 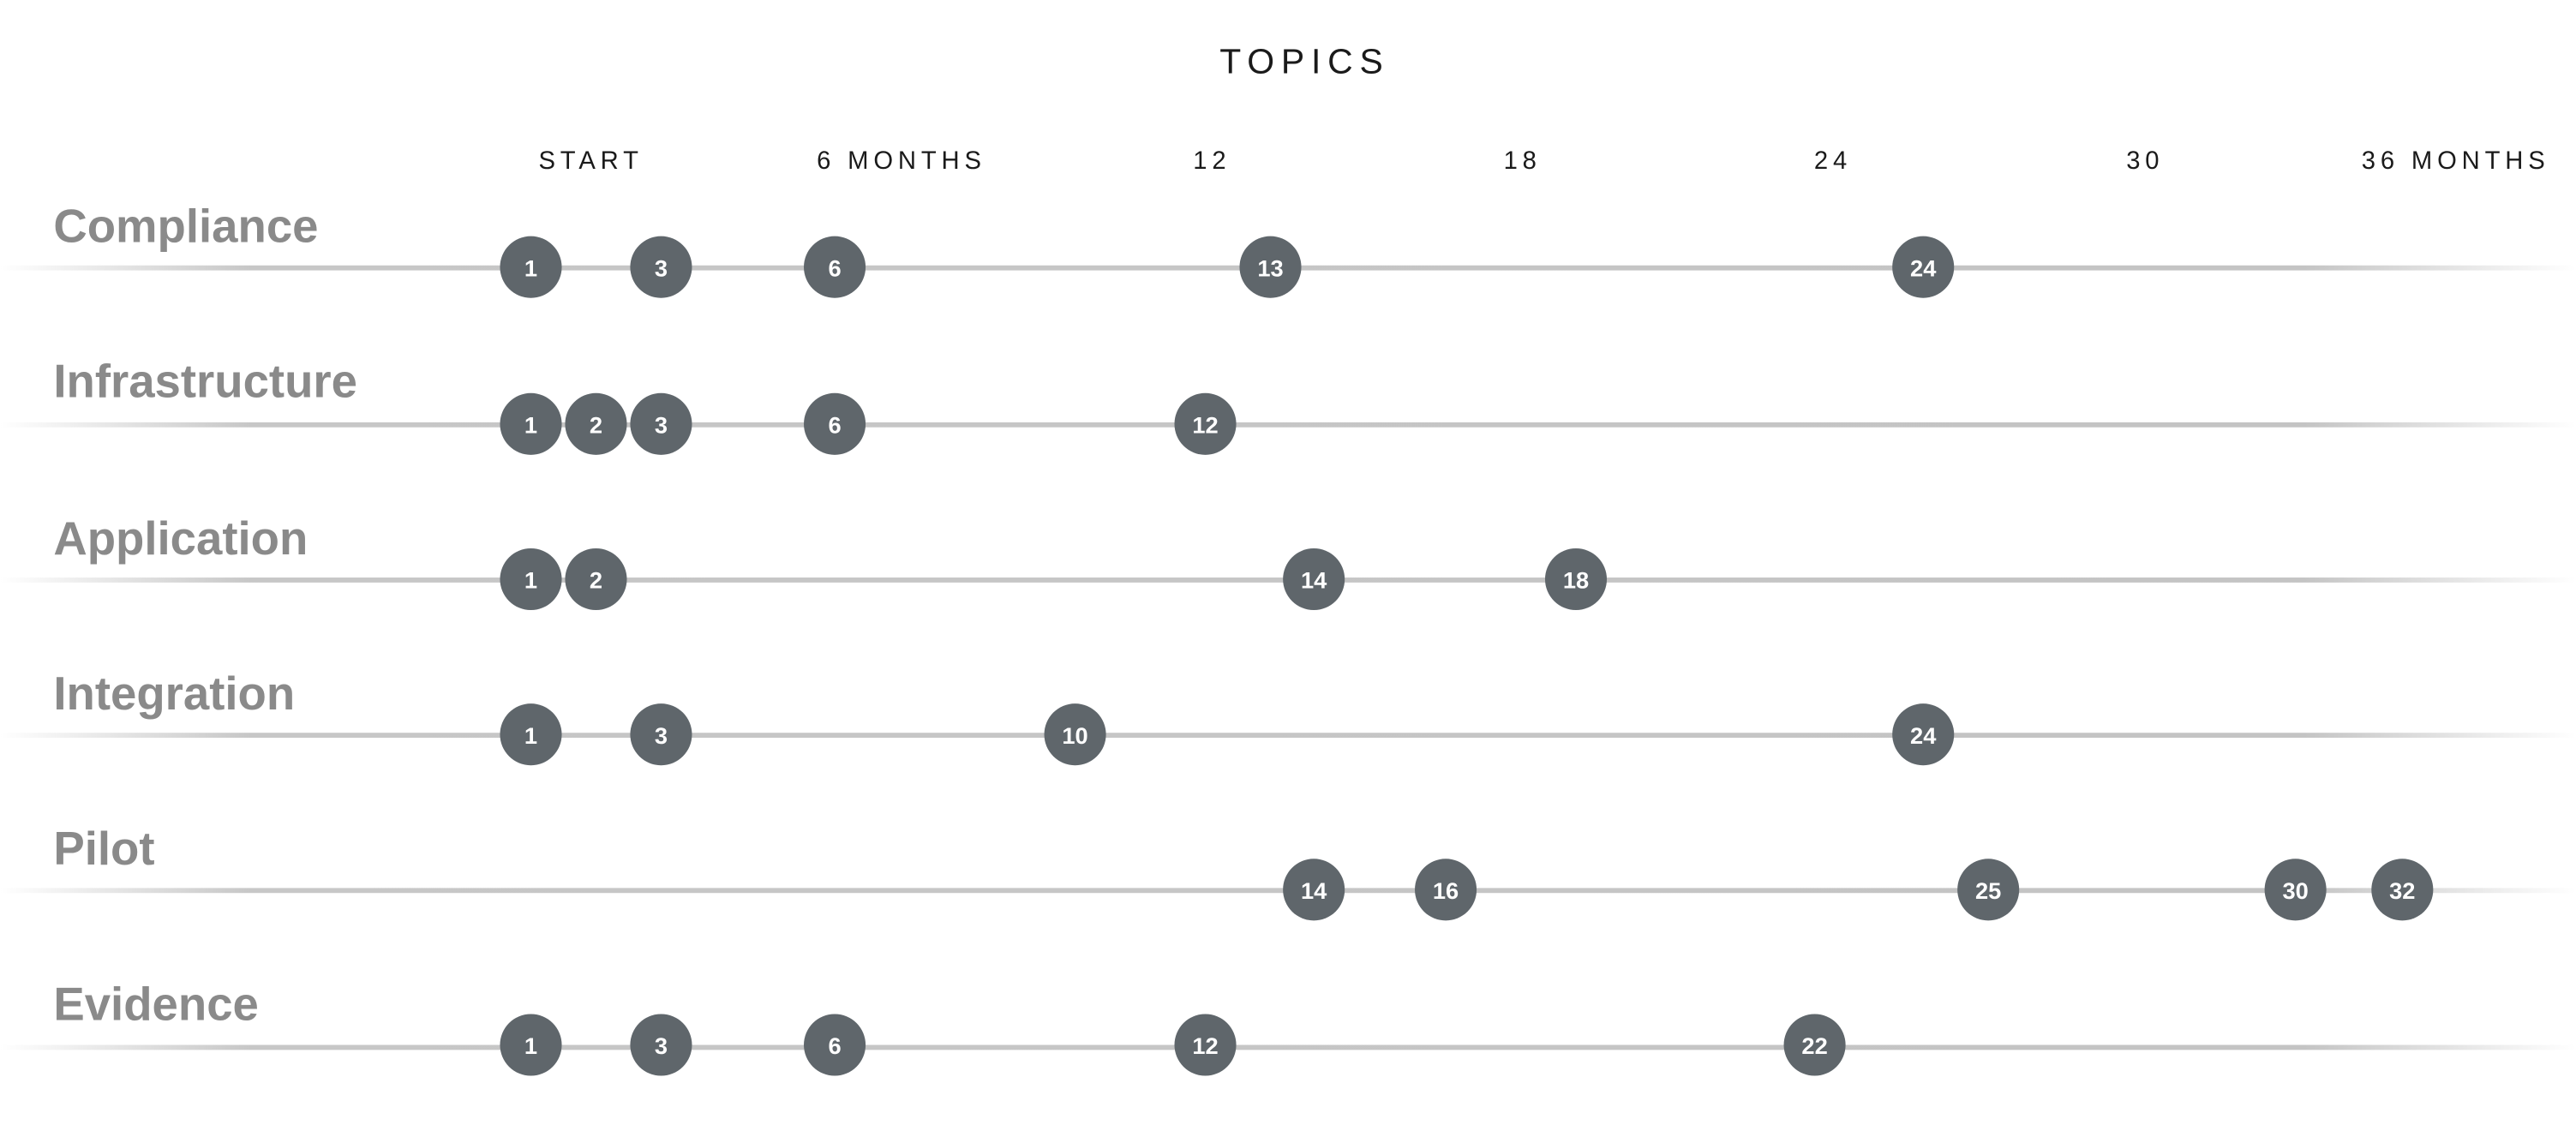 I want to click on axis-tick-24: 24, so click(x=1833, y=161).